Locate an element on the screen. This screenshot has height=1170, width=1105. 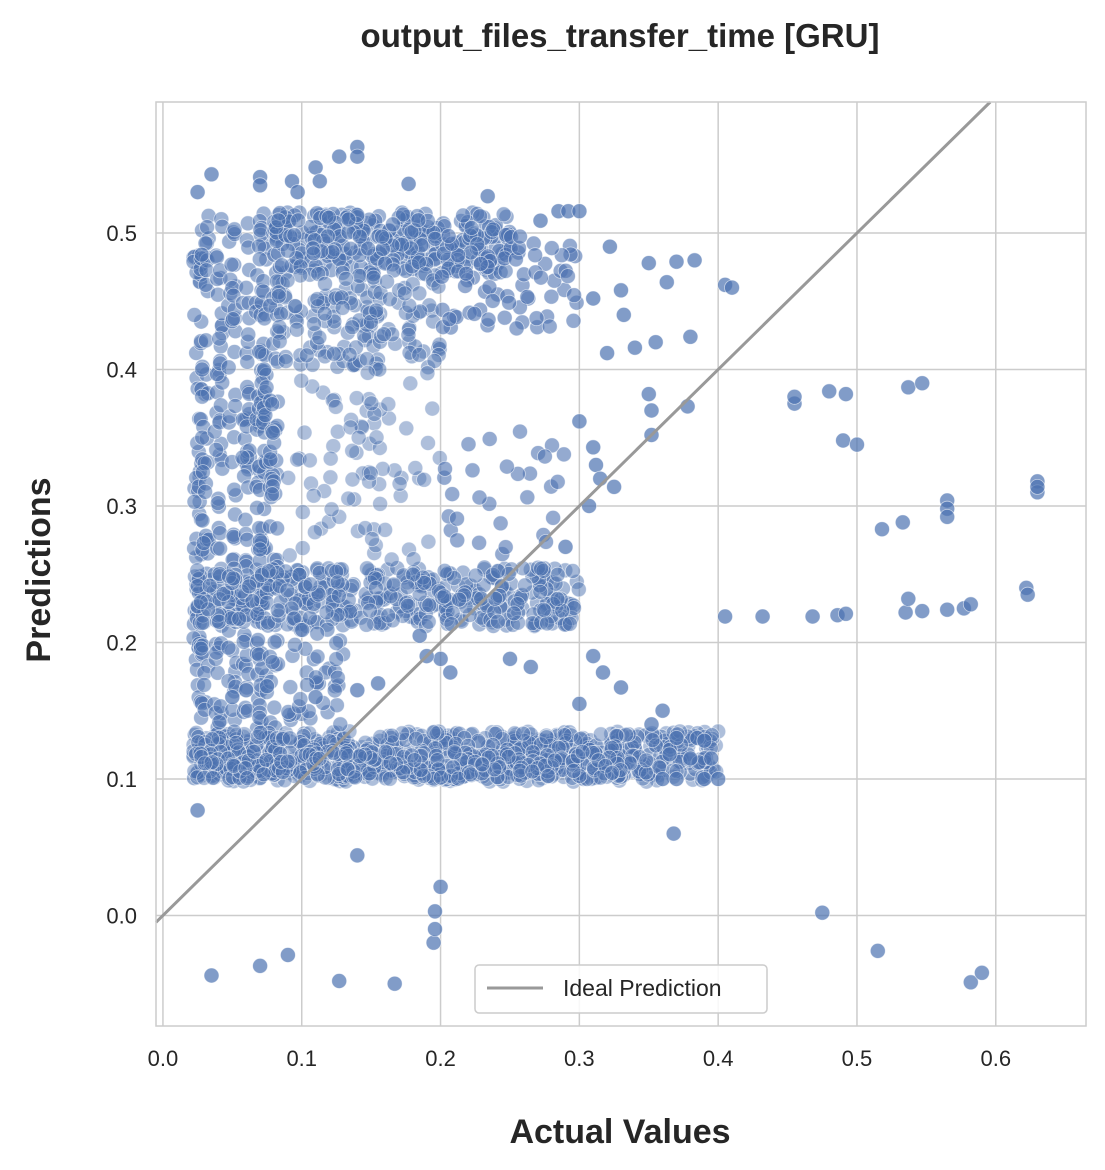
x-axis-label: Actual Values is located at coordinates (619, 1132).